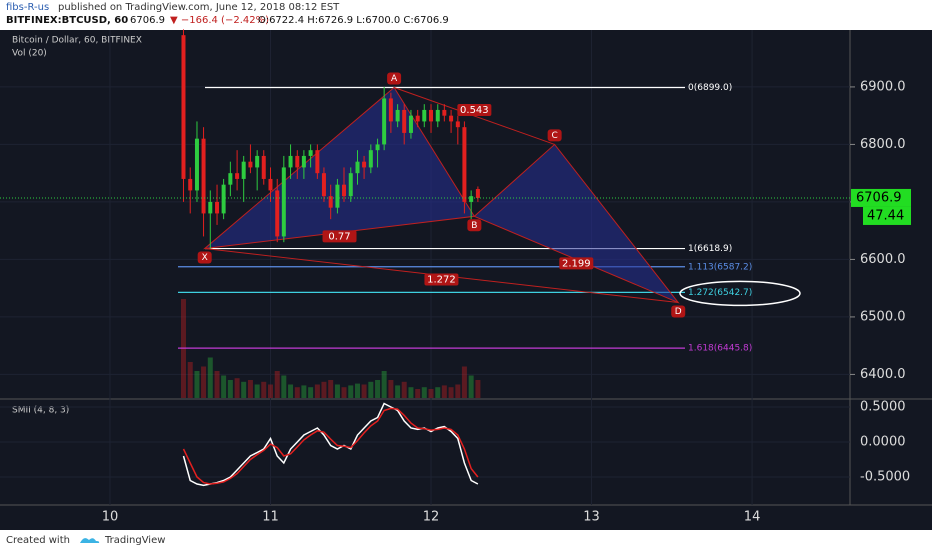 Image resolution: width=932 pixels, height=550 pixels. What do you see at coordinates (466, 540) in the screenshot?
I see `footer-bar` at bounding box center [466, 540].